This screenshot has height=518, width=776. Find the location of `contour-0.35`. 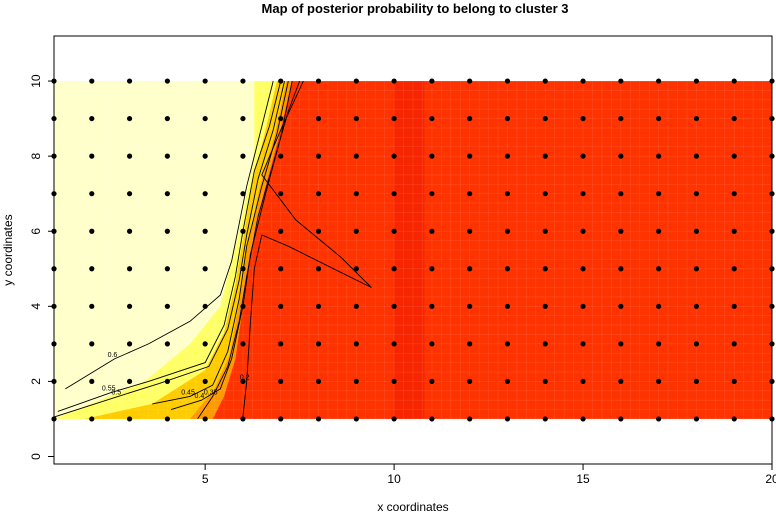

contour-0.35 is located at coordinates (249, 250).